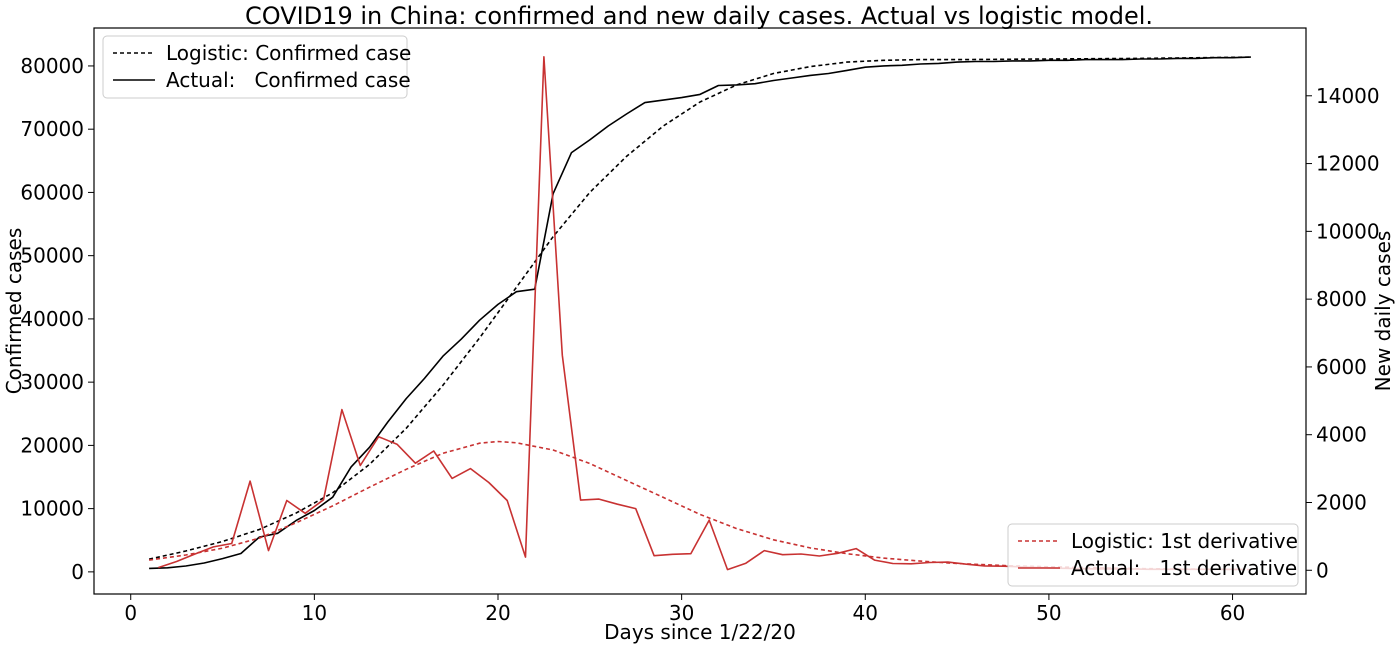 This screenshot has height=645, width=1400. Describe the element at coordinates (1232, 613) in the screenshot. I see `x-tick-label: 60` at that location.